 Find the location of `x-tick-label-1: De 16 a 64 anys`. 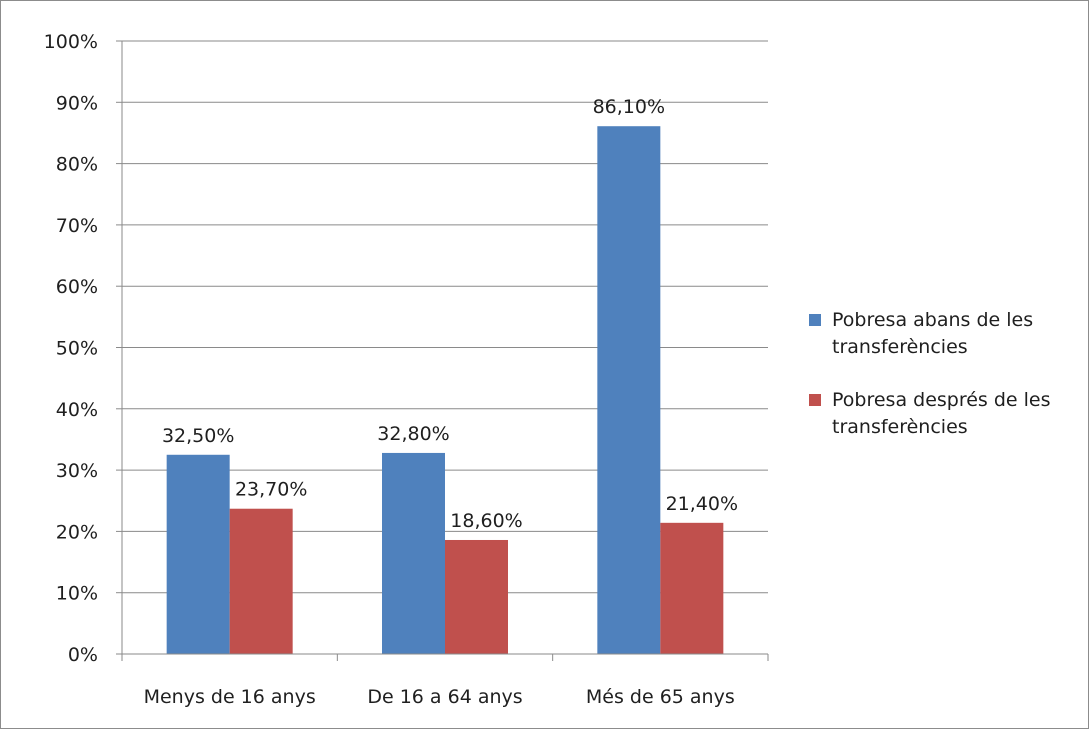

x-tick-label-1: De 16 a 64 anys is located at coordinates (444, 697).